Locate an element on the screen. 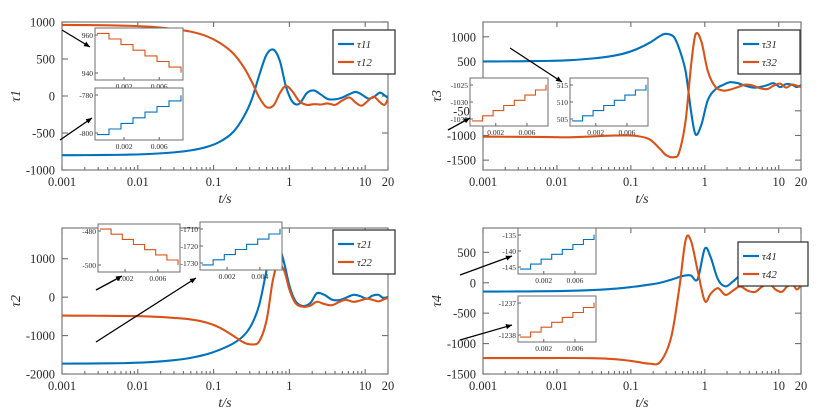 This screenshot has width=826, height=408. y-tick-label: -2000 is located at coordinates (40, 375).